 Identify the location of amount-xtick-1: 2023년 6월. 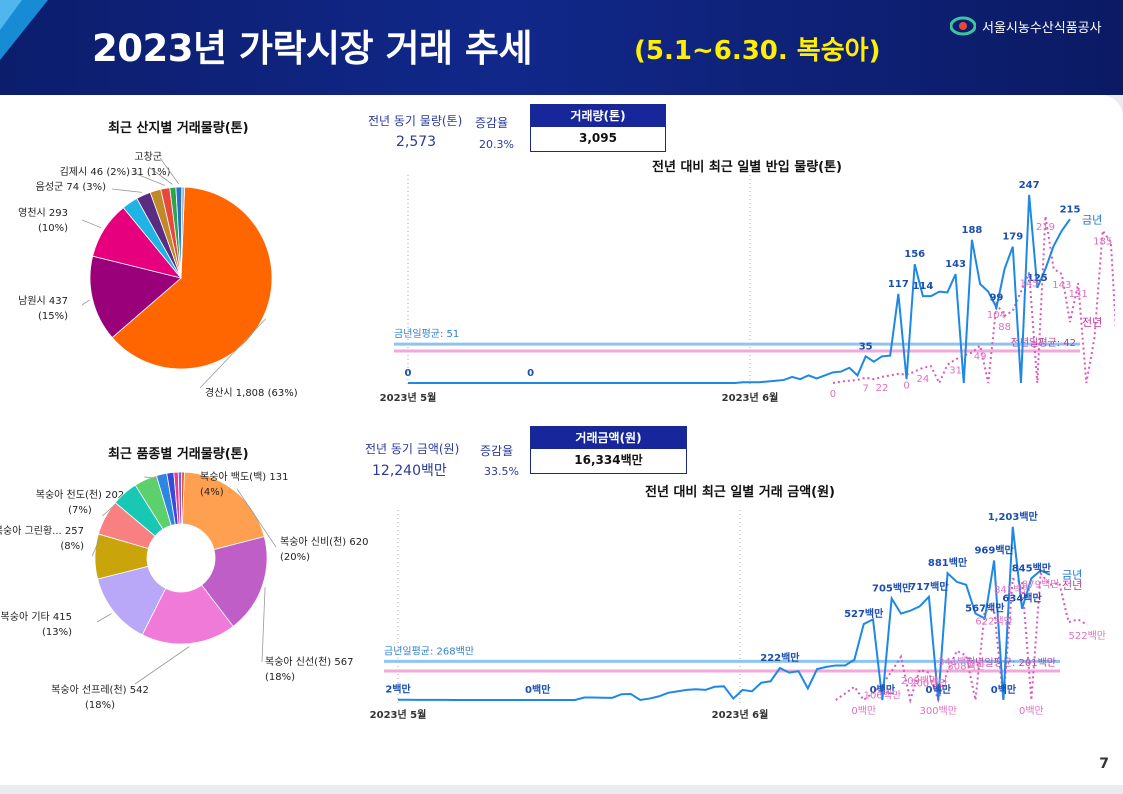
(740, 714).